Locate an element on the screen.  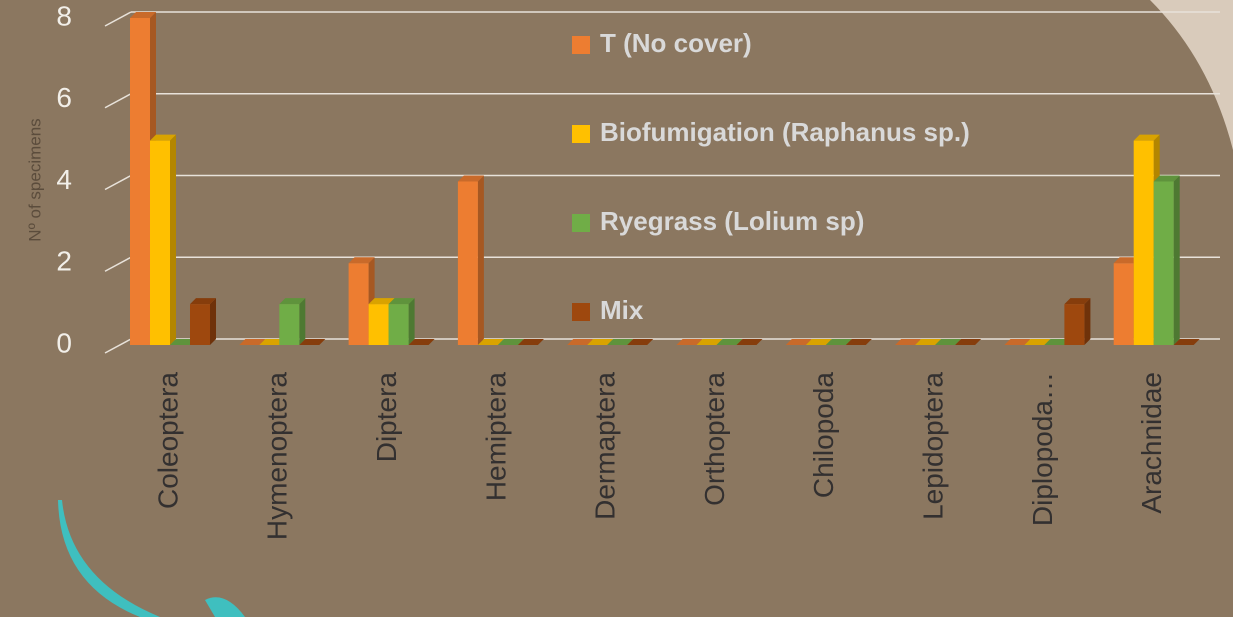
x-tick-label: Chilopoda is located at coordinates (823, 435).